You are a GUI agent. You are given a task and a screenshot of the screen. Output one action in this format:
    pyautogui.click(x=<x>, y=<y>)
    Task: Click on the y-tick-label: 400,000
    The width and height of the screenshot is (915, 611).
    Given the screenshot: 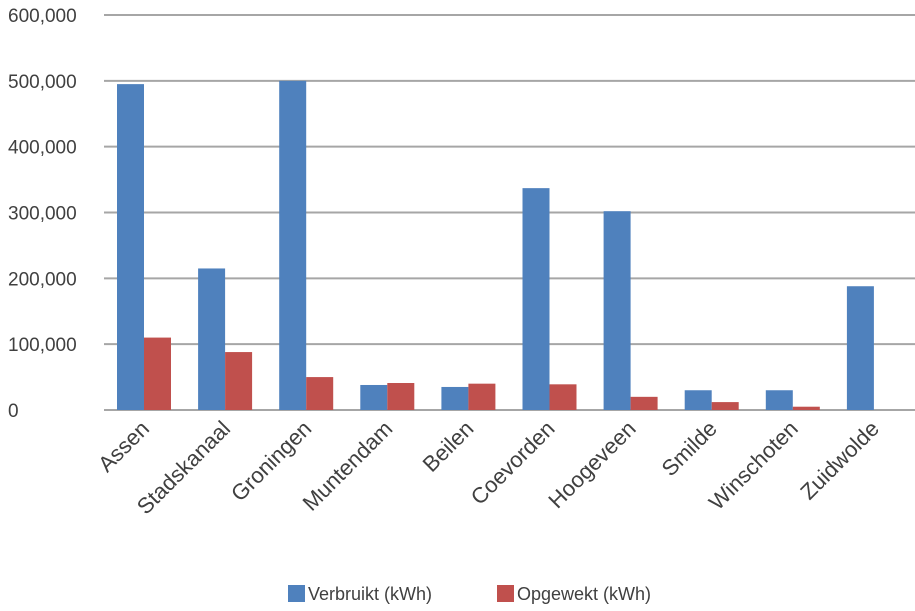 What is the action you would take?
    pyautogui.click(x=42, y=148)
    